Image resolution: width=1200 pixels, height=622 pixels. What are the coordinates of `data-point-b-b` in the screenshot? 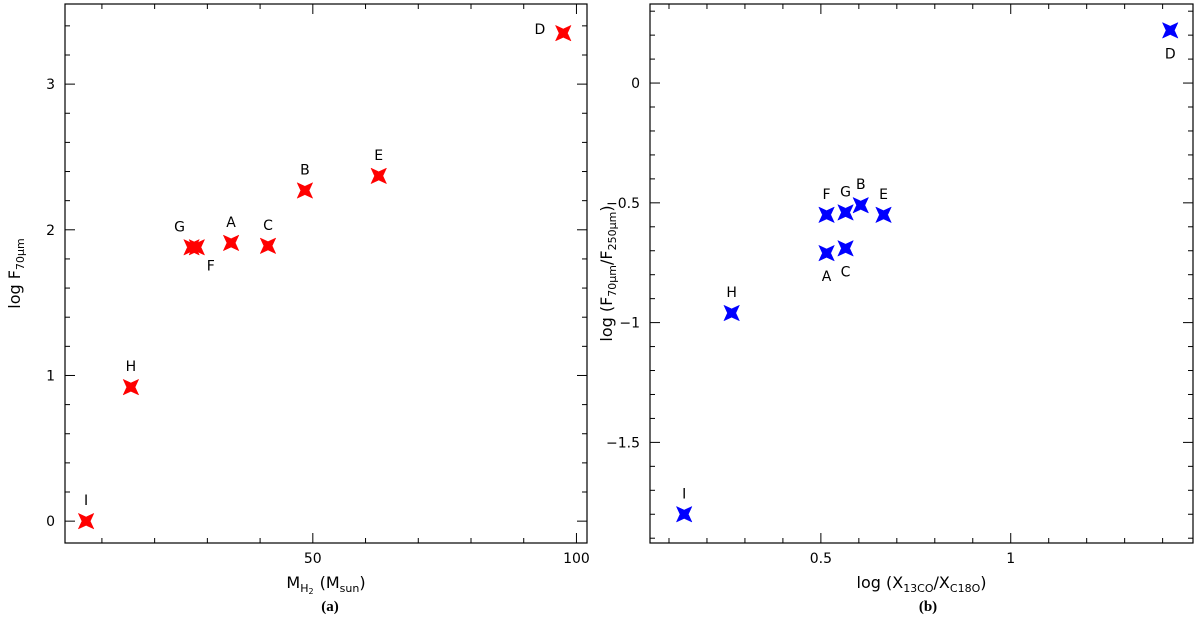 It's located at (861, 205).